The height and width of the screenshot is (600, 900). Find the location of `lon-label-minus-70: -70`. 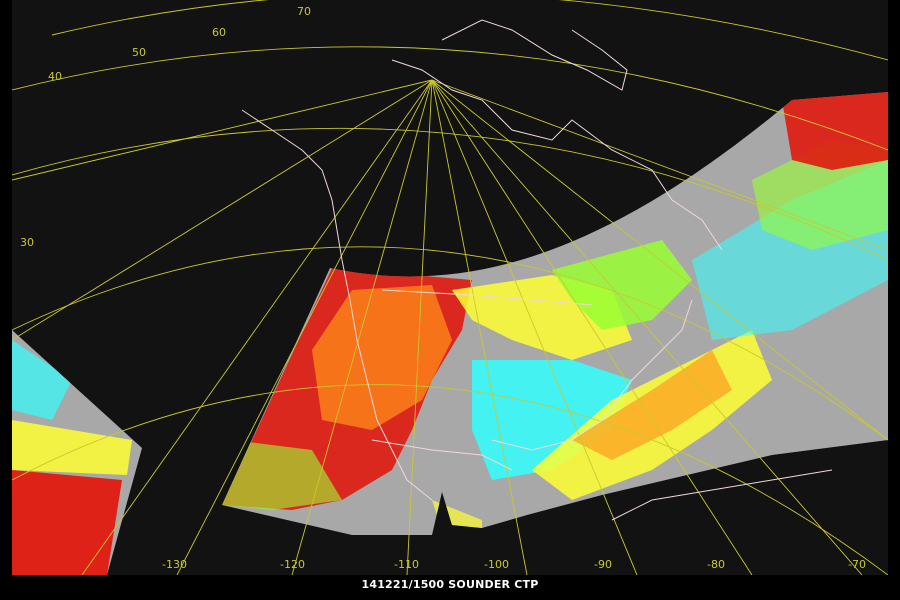

lon-label-minus-70: -70 is located at coordinates (857, 564).